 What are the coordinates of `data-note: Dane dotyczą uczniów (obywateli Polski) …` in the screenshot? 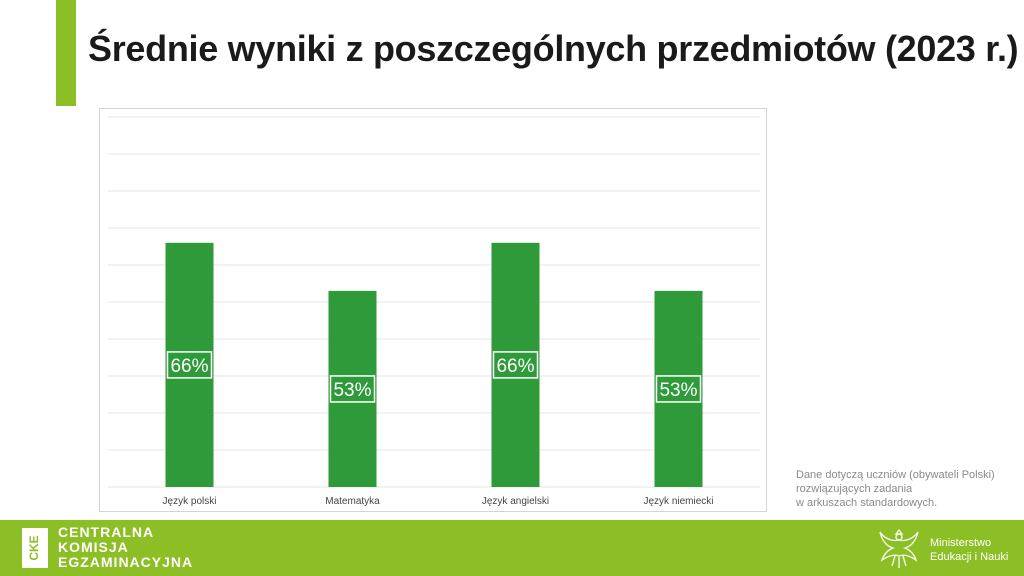 It's located at (906, 489).